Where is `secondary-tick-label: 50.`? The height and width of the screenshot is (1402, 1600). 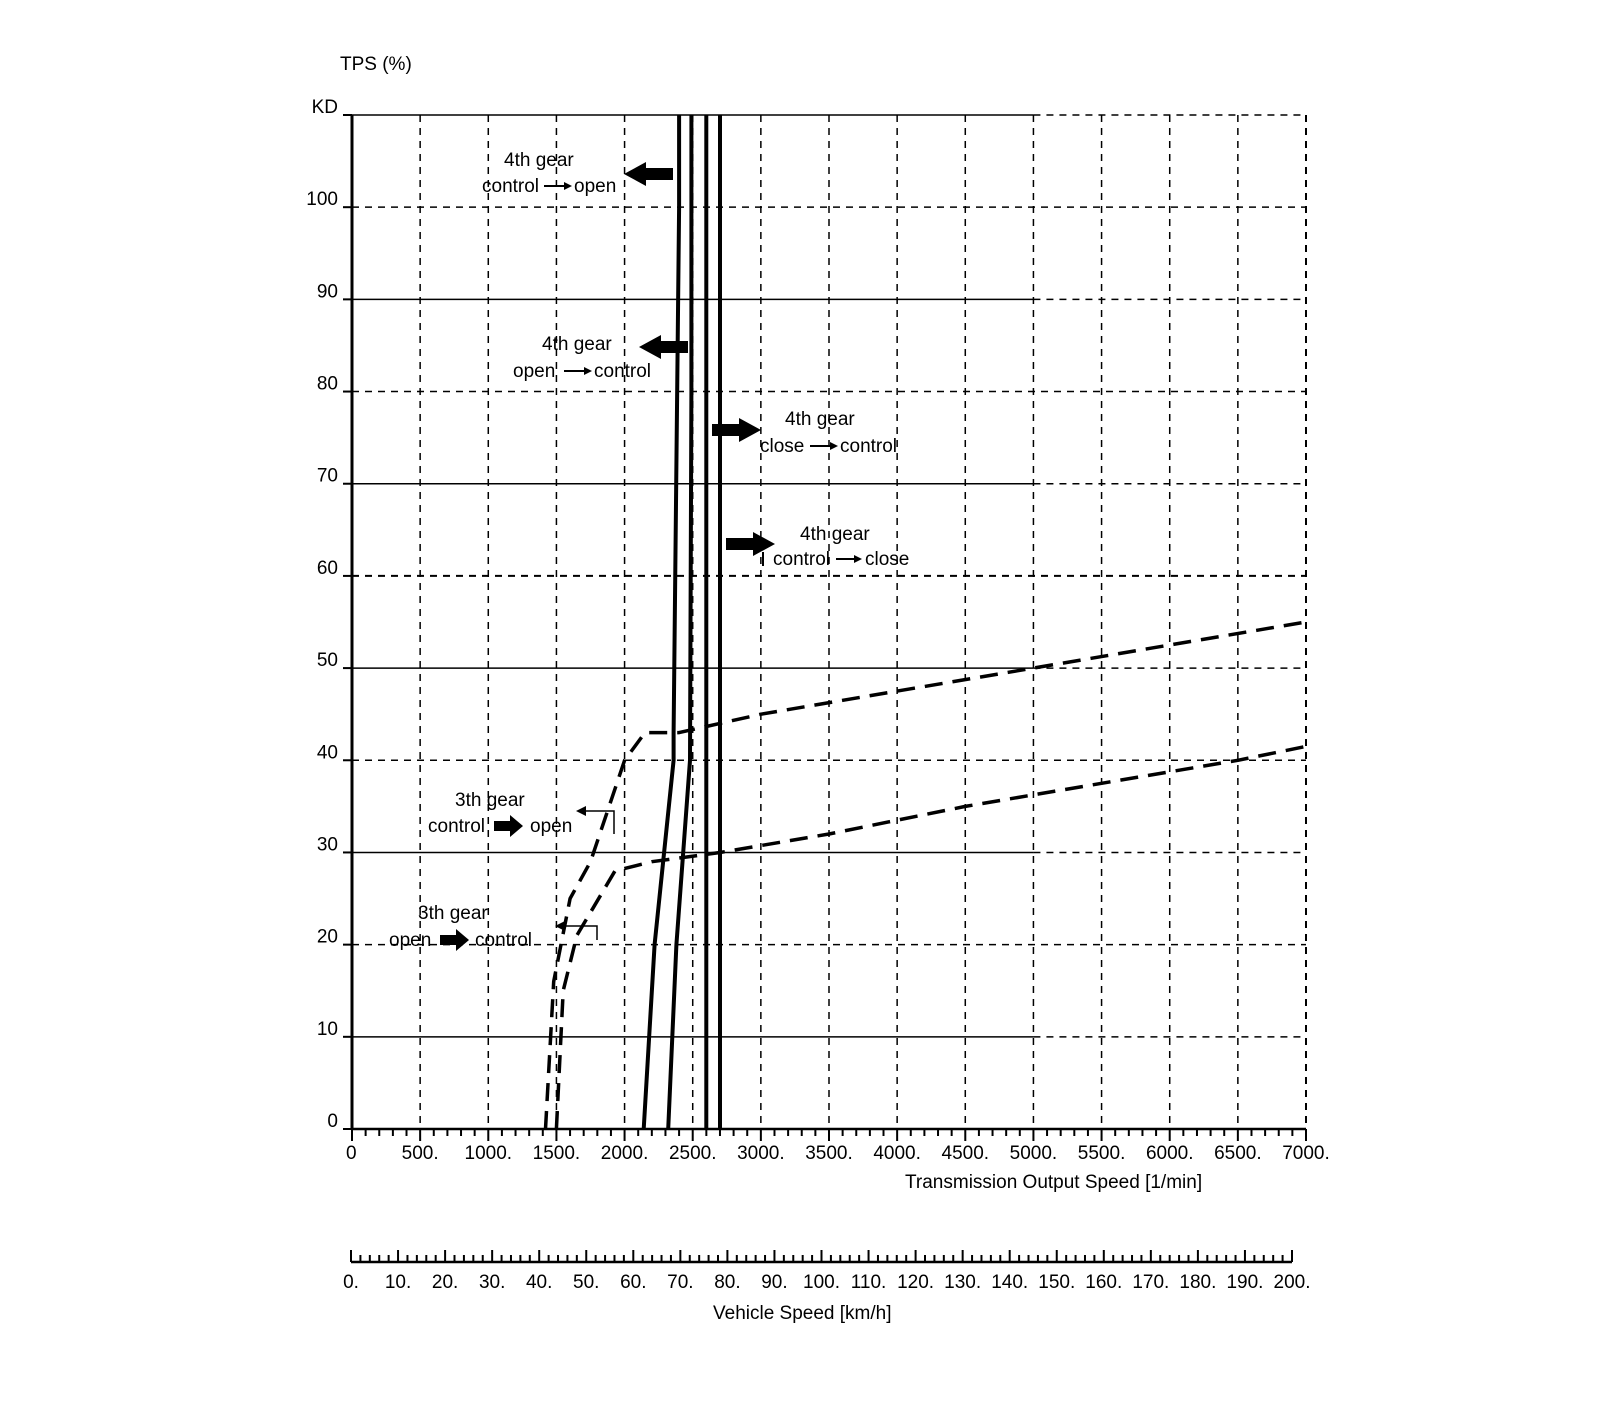
secondary-tick-label: 50. is located at coordinates (586, 1282).